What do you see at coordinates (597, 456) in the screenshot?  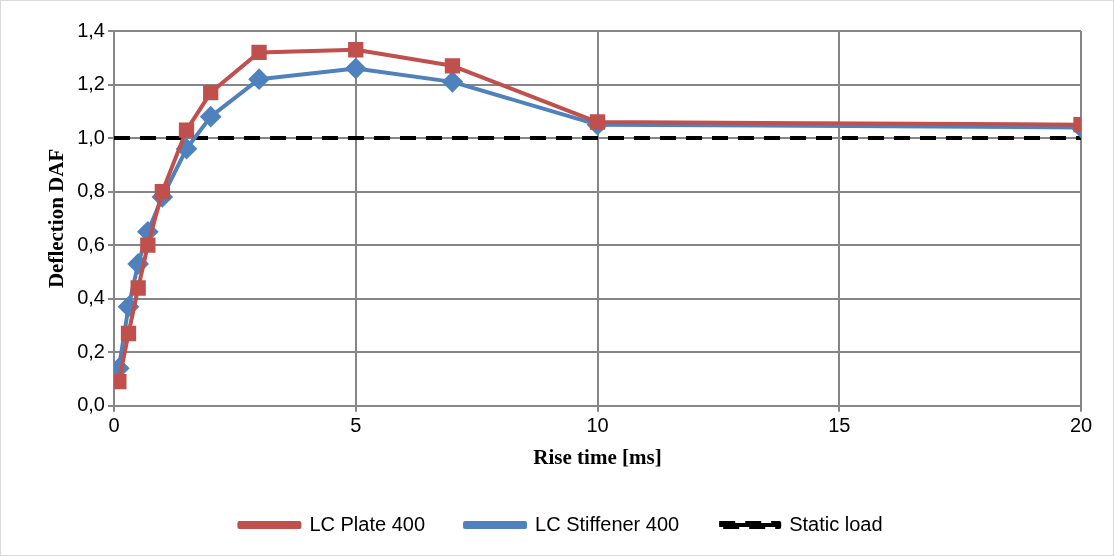 I see `x-axis-title: Rise time [ms]` at bounding box center [597, 456].